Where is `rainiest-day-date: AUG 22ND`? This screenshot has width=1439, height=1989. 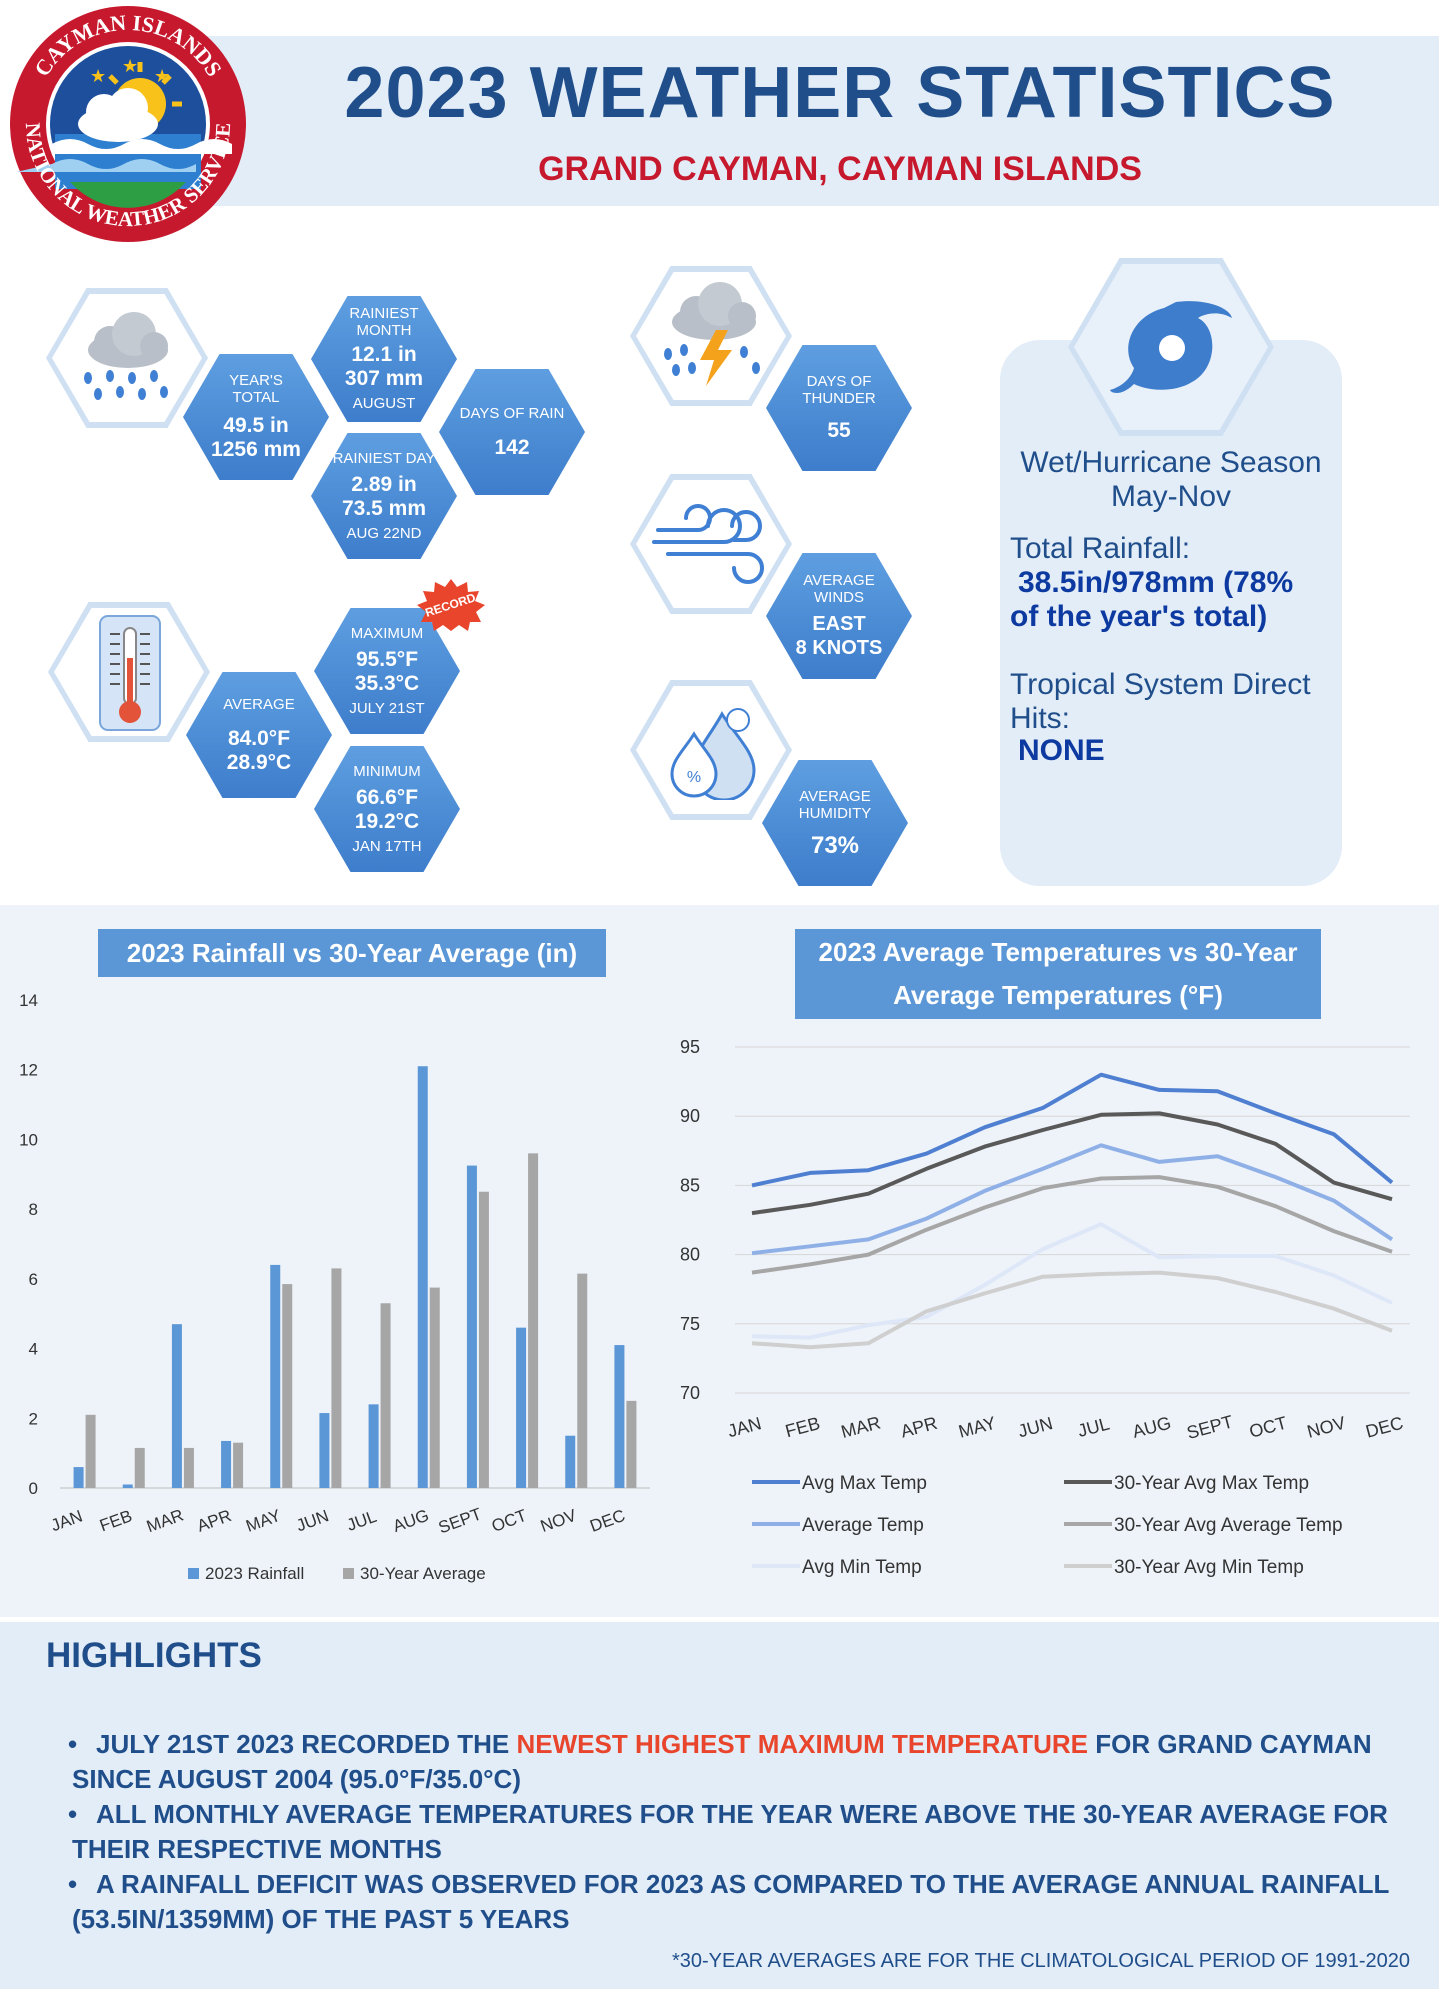
rainiest-day-date: AUG 22ND is located at coordinates (384, 533).